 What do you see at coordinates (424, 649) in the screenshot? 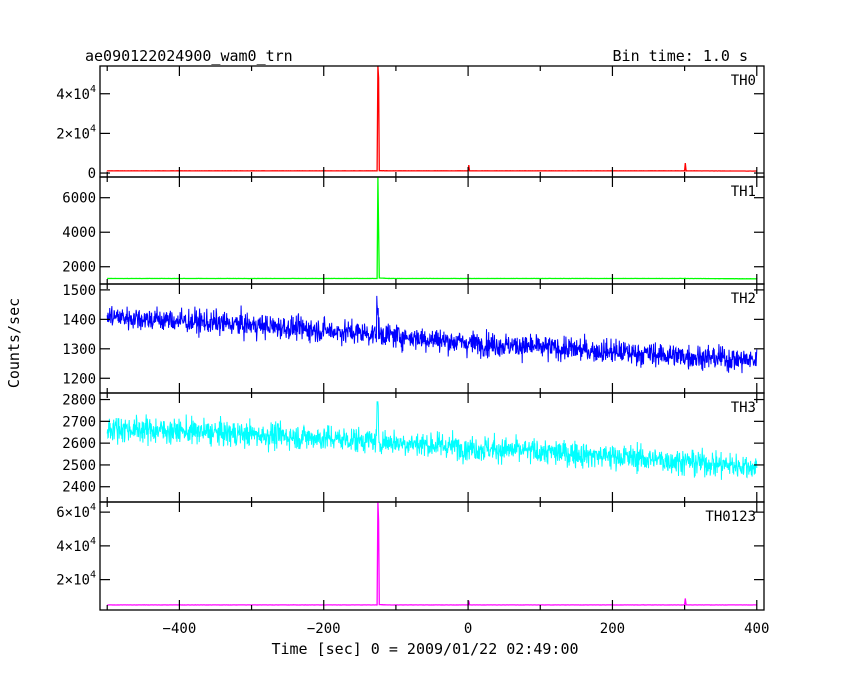
I see `x-axis-label: Time [sec] 0 = 2009/01/22 02:49:00` at bounding box center [424, 649].